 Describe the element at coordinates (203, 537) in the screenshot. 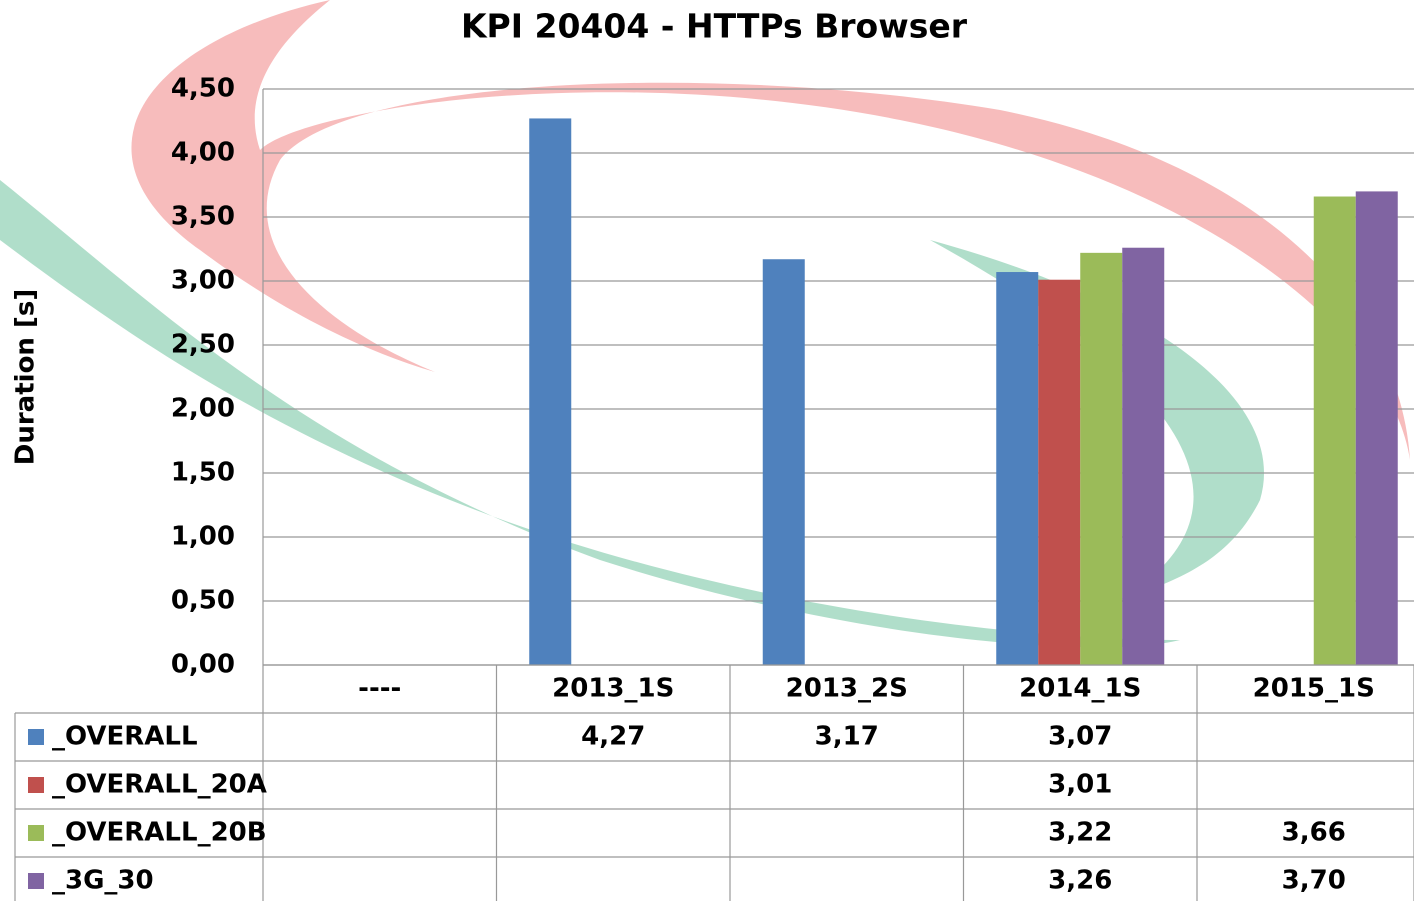

I see `y-tick-label: 1,00` at that location.